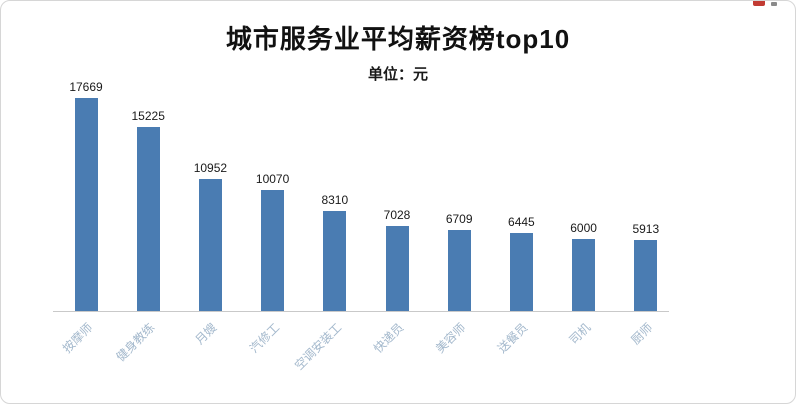 The height and width of the screenshot is (404, 796). I want to click on bar-value-label: 6709, so click(459, 219).